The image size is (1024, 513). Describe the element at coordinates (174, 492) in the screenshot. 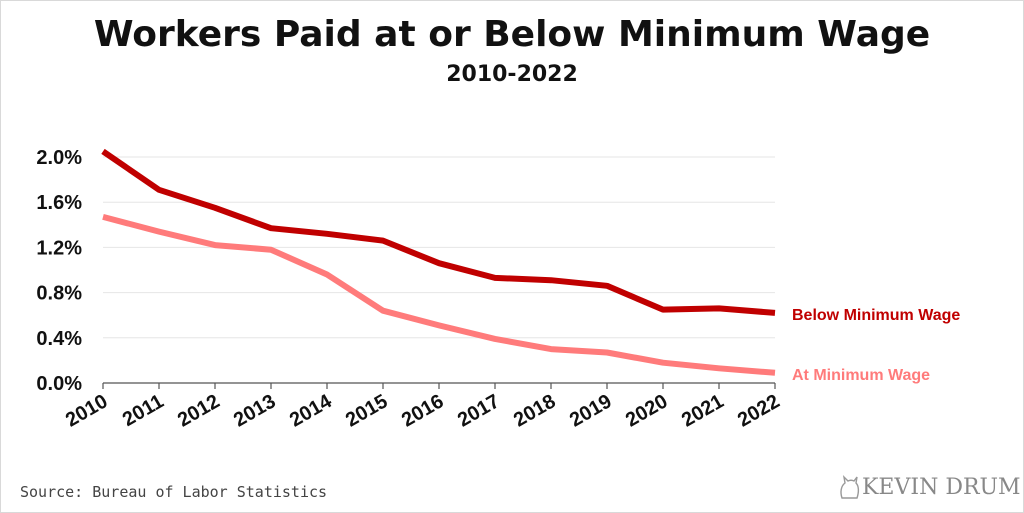

I see `source-note: Source: Bureau of Labor Statistics` at that location.